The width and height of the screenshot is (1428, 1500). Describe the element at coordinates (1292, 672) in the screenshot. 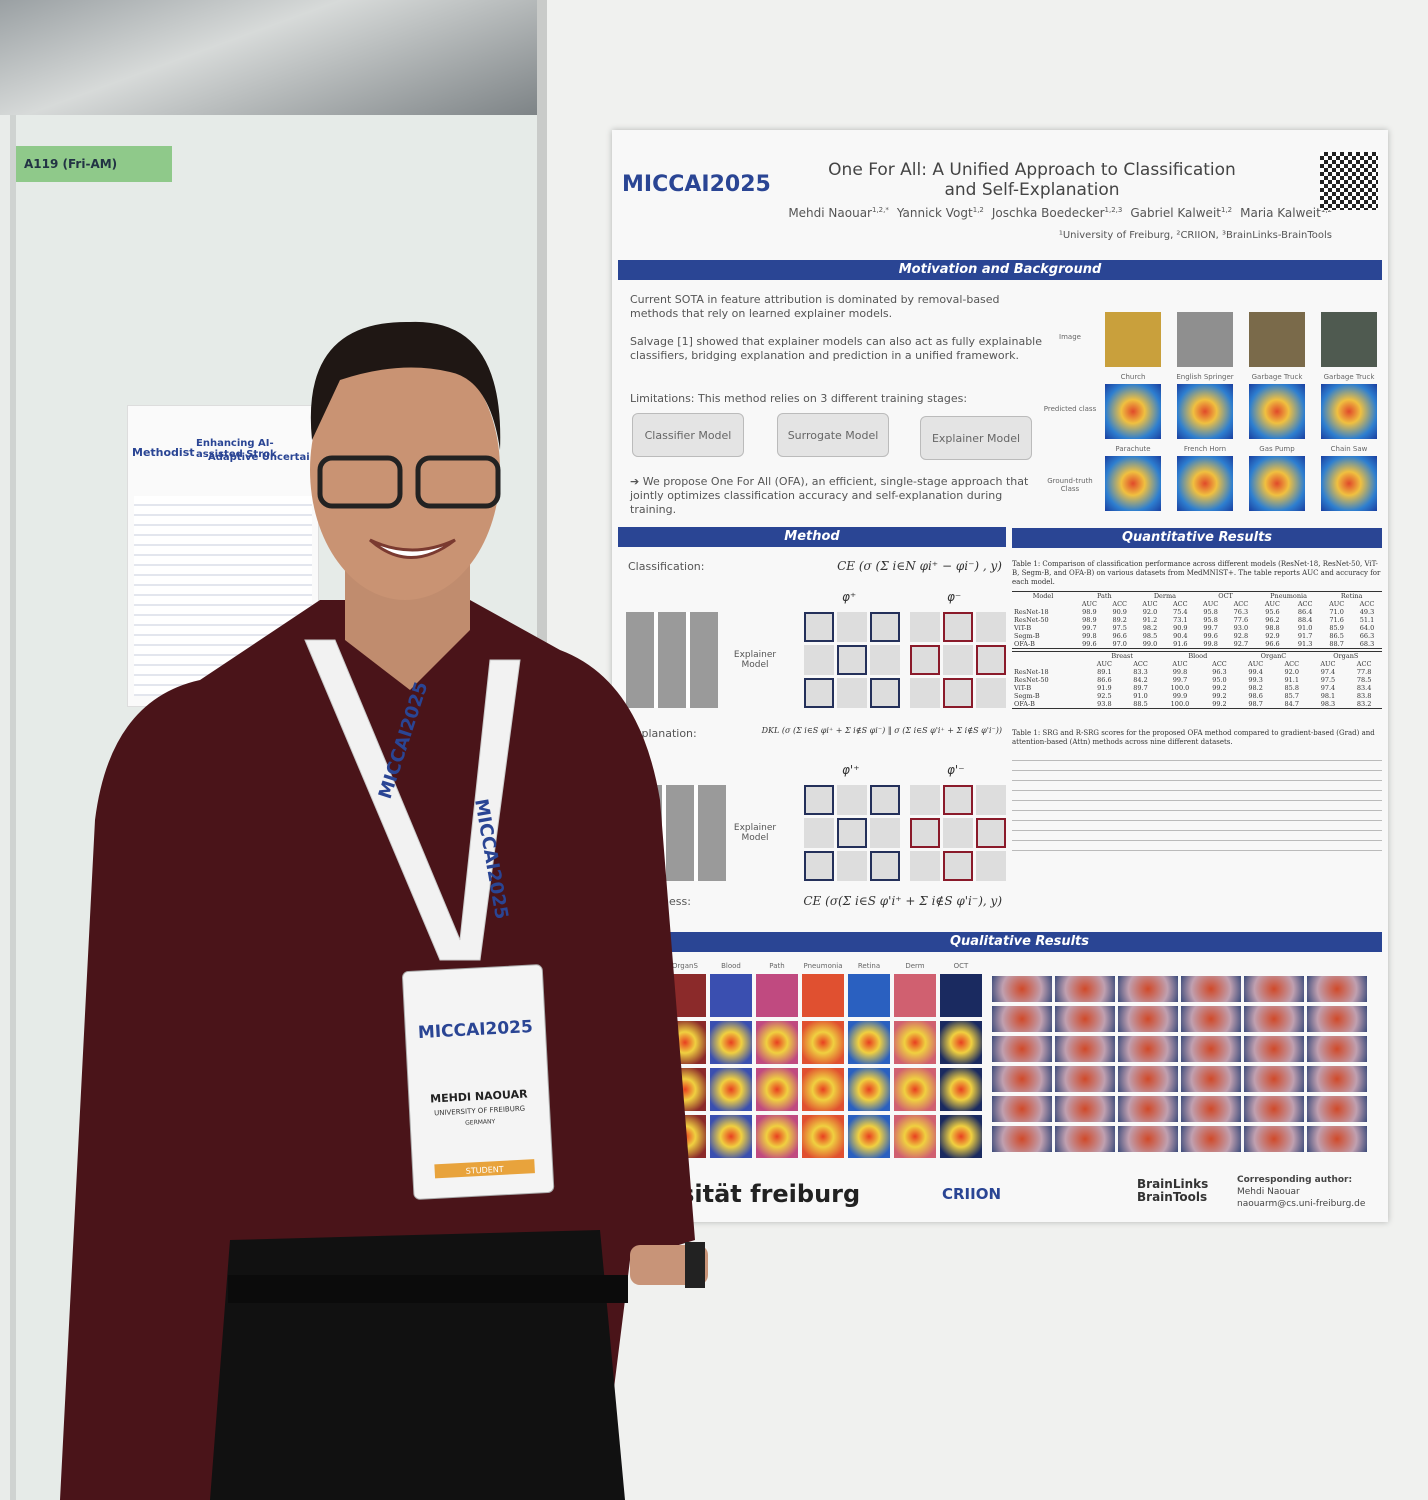

I see `table-cell: 92.0` at that location.